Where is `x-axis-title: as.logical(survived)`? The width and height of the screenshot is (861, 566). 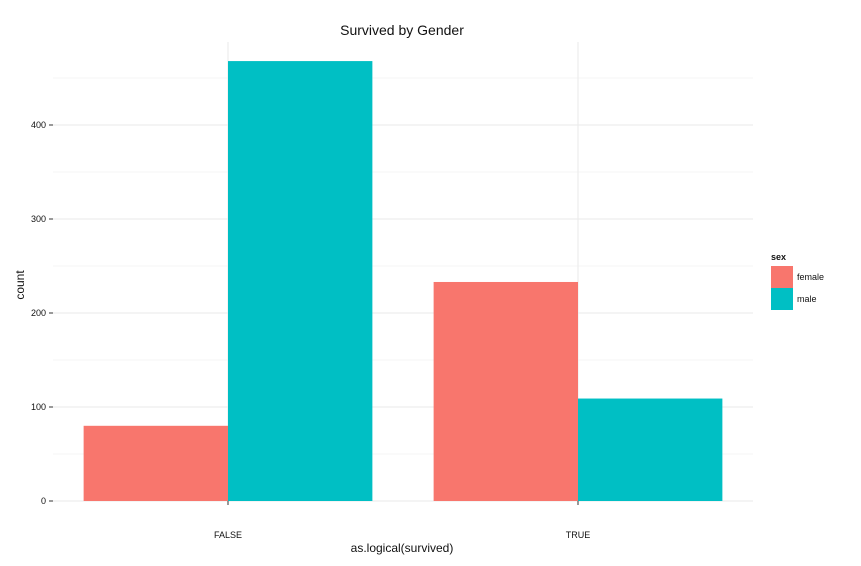 x-axis-title: as.logical(survived) is located at coordinates (402, 548).